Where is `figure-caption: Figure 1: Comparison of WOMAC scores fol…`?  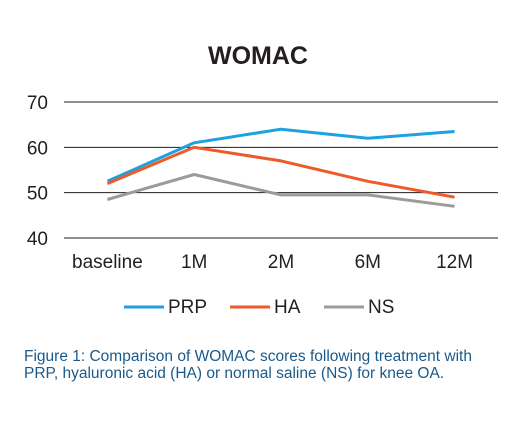 figure-caption: Figure 1: Comparison of WOMAC scores fol… is located at coordinates (248, 365).